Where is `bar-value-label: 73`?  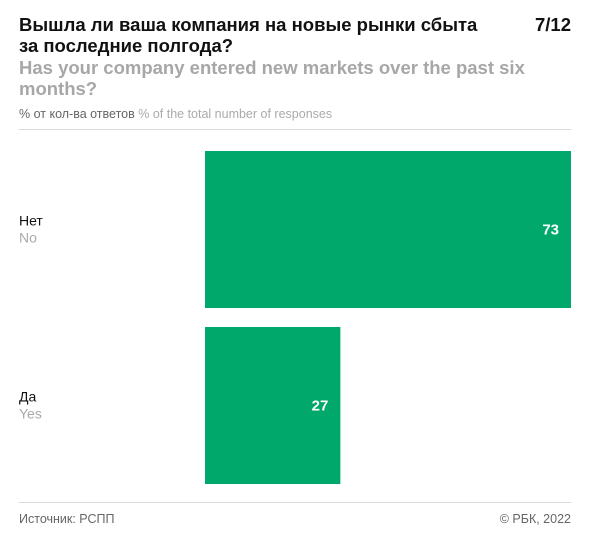
bar-value-label: 73 is located at coordinates (550, 230).